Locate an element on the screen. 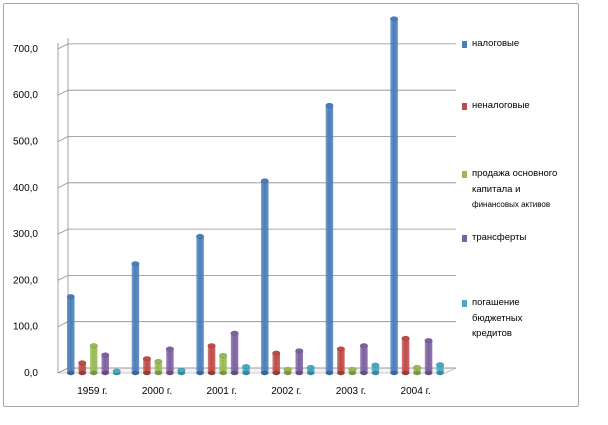 The width and height of the screenshot is (608, 425). y-axis: 0,0 100,0 200,0 300,0 400,0 500,0 600,0 700,0 is located at coordinates (41, 208).